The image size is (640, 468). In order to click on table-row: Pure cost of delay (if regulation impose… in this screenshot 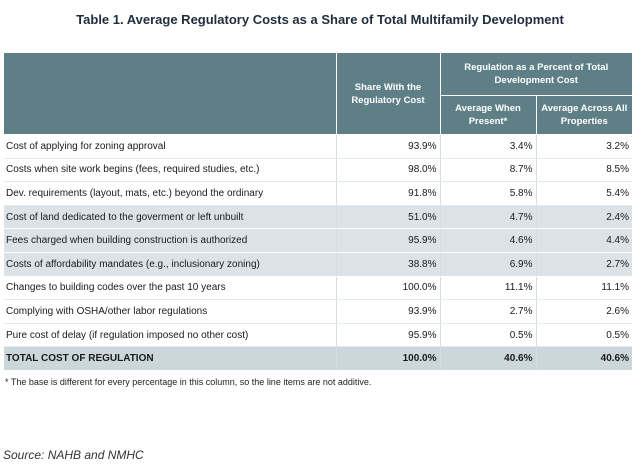, I will do `click(318, 335)`.